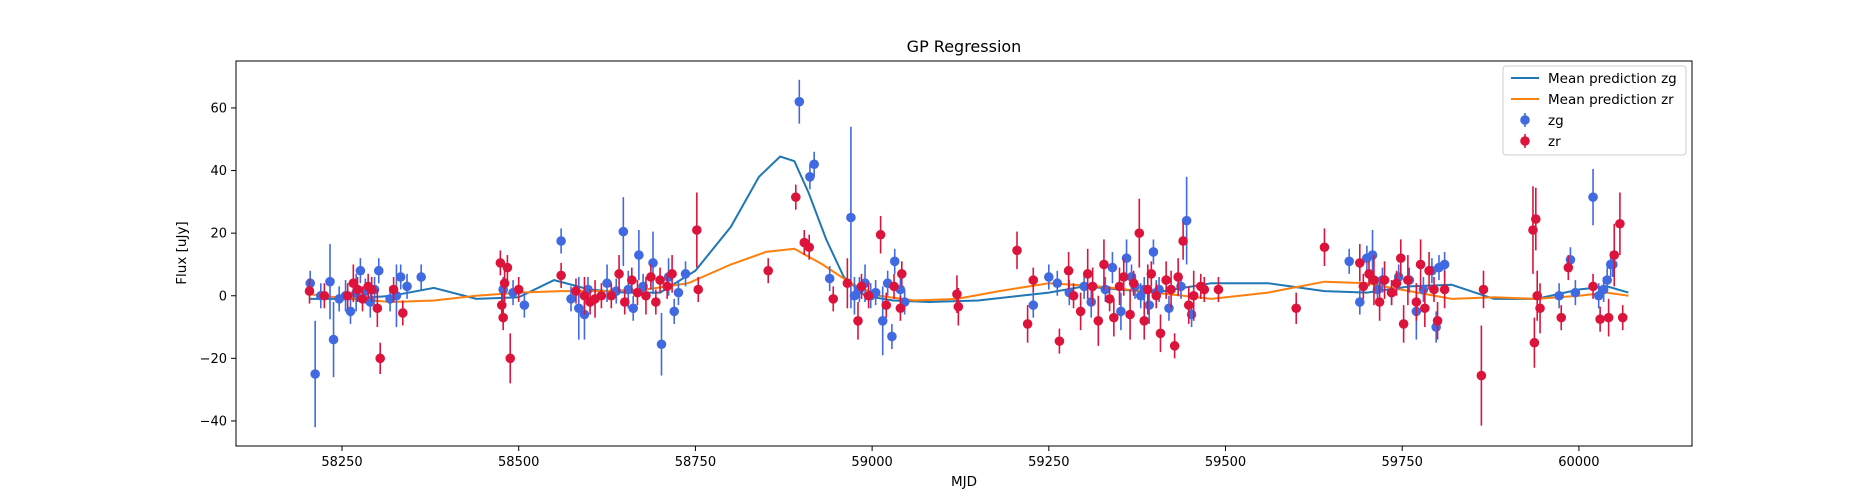  Describe the element at coordinates (1592, 100) in the screenshot. I see `legend-entry: Mean prediction zr` at that location.